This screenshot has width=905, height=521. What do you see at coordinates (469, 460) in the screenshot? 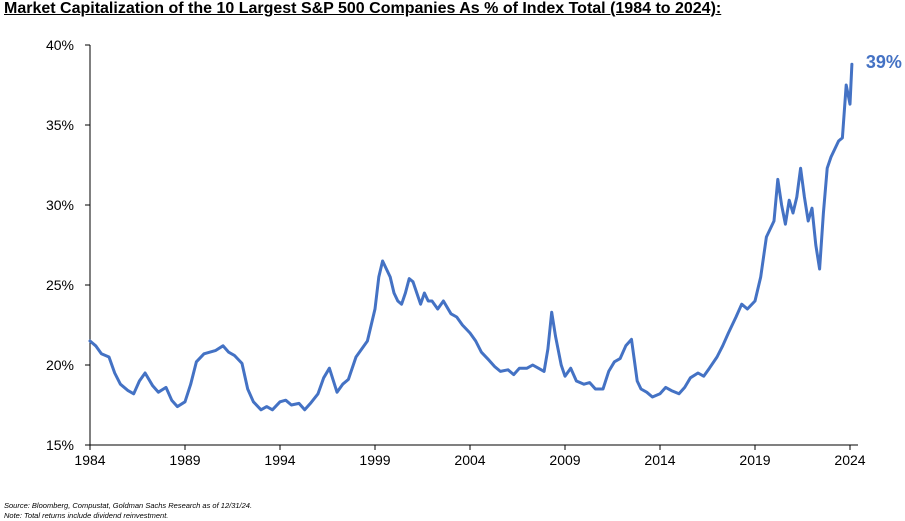
I see `x-tick-label: 2004` at bounding box center [469, 460].